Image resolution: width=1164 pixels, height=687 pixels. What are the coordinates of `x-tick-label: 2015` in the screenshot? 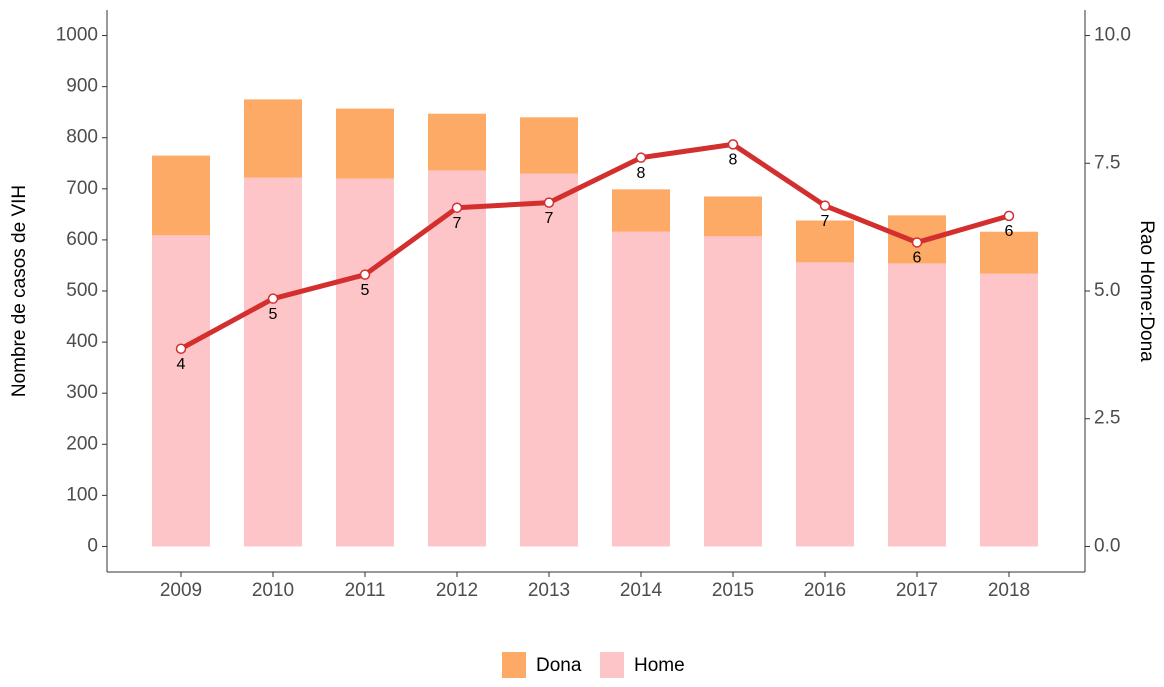 It's located at (733, 590).